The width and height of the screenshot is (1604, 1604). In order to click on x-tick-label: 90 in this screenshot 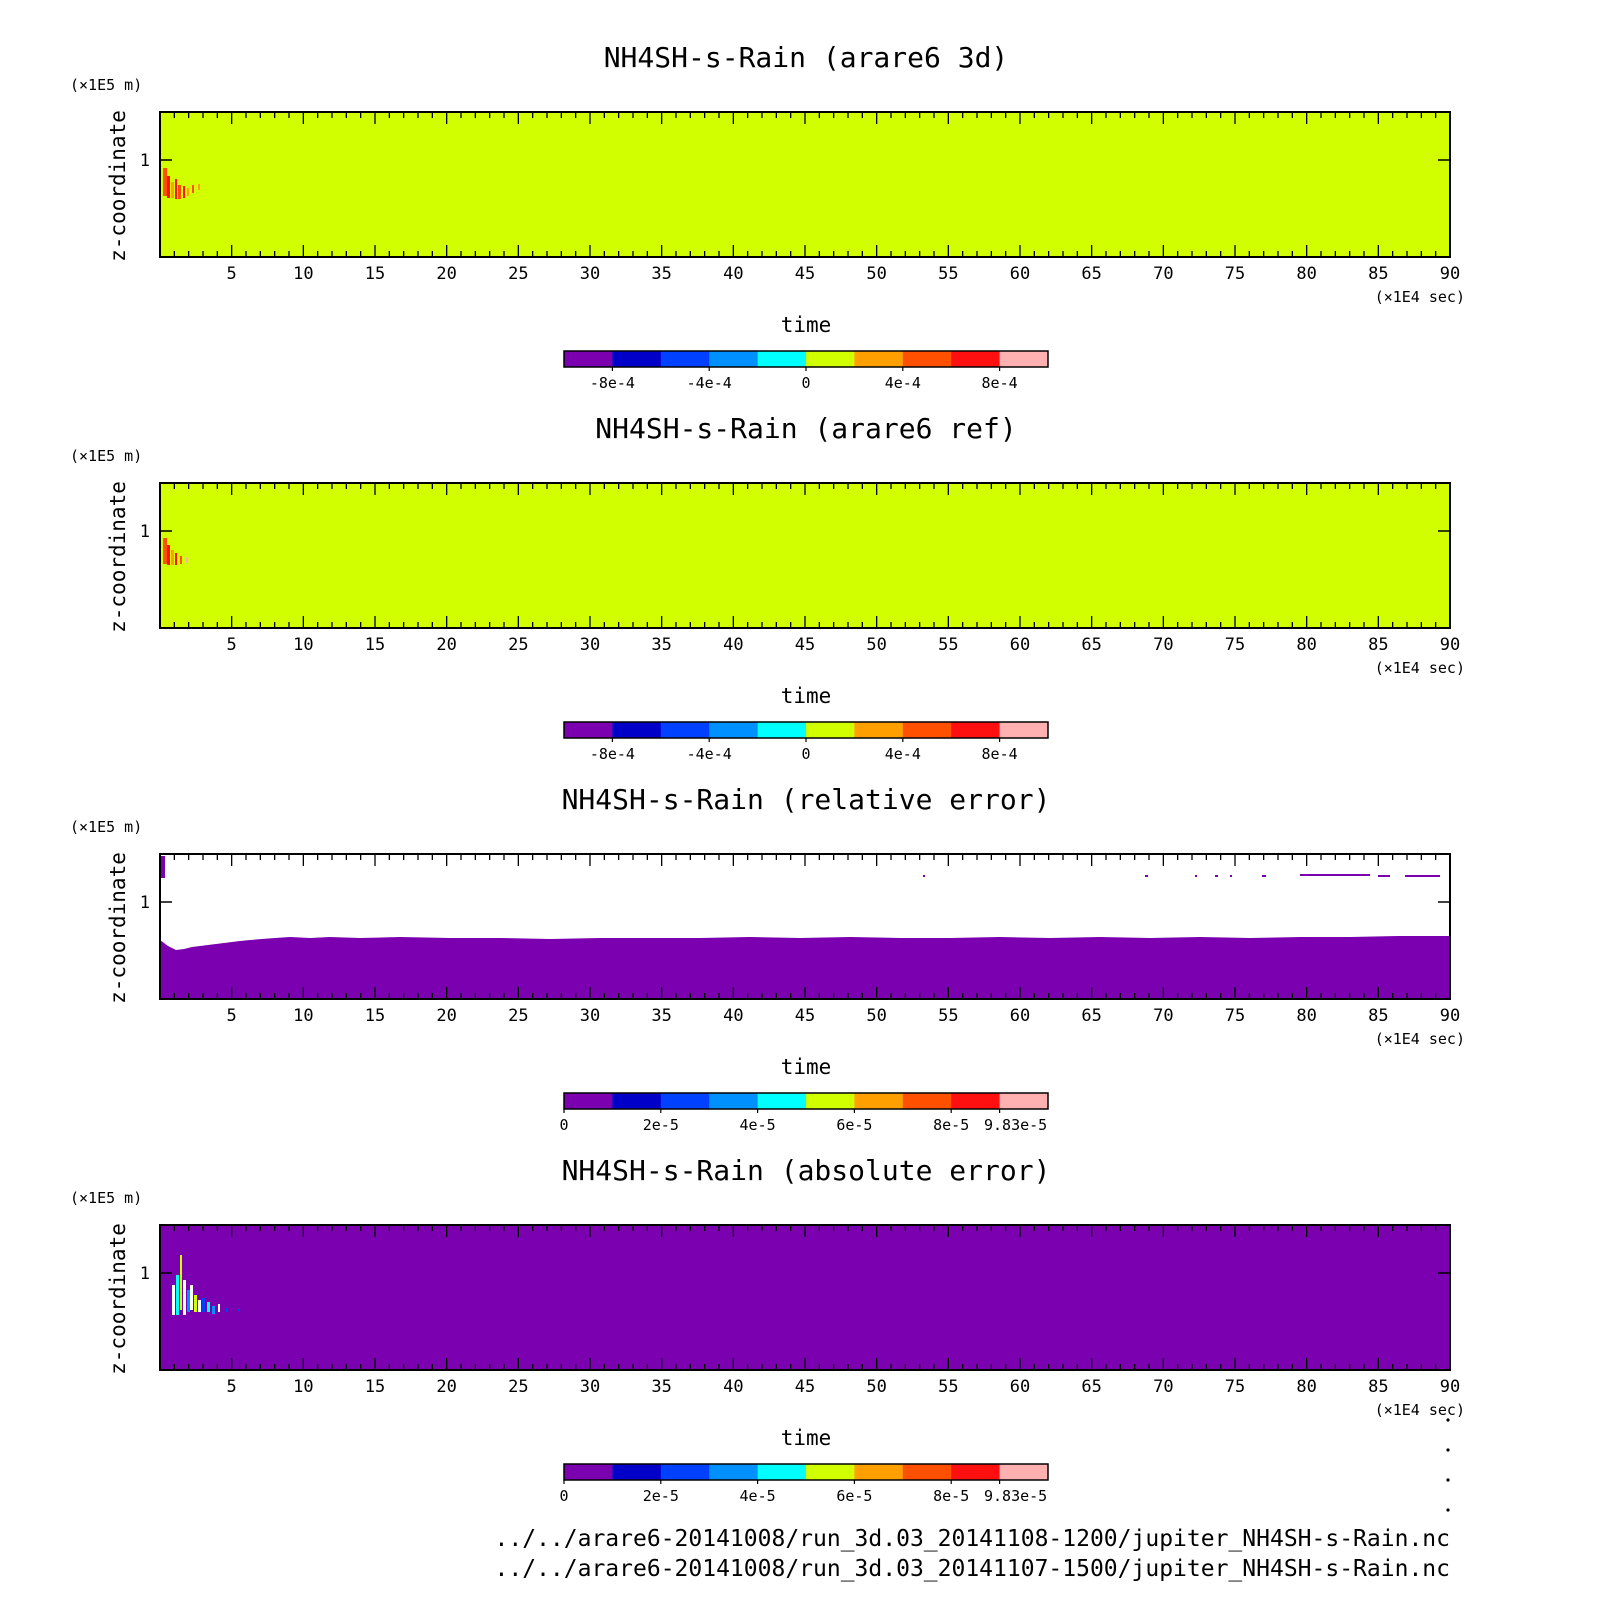, I will do `click(1450, 645)`.